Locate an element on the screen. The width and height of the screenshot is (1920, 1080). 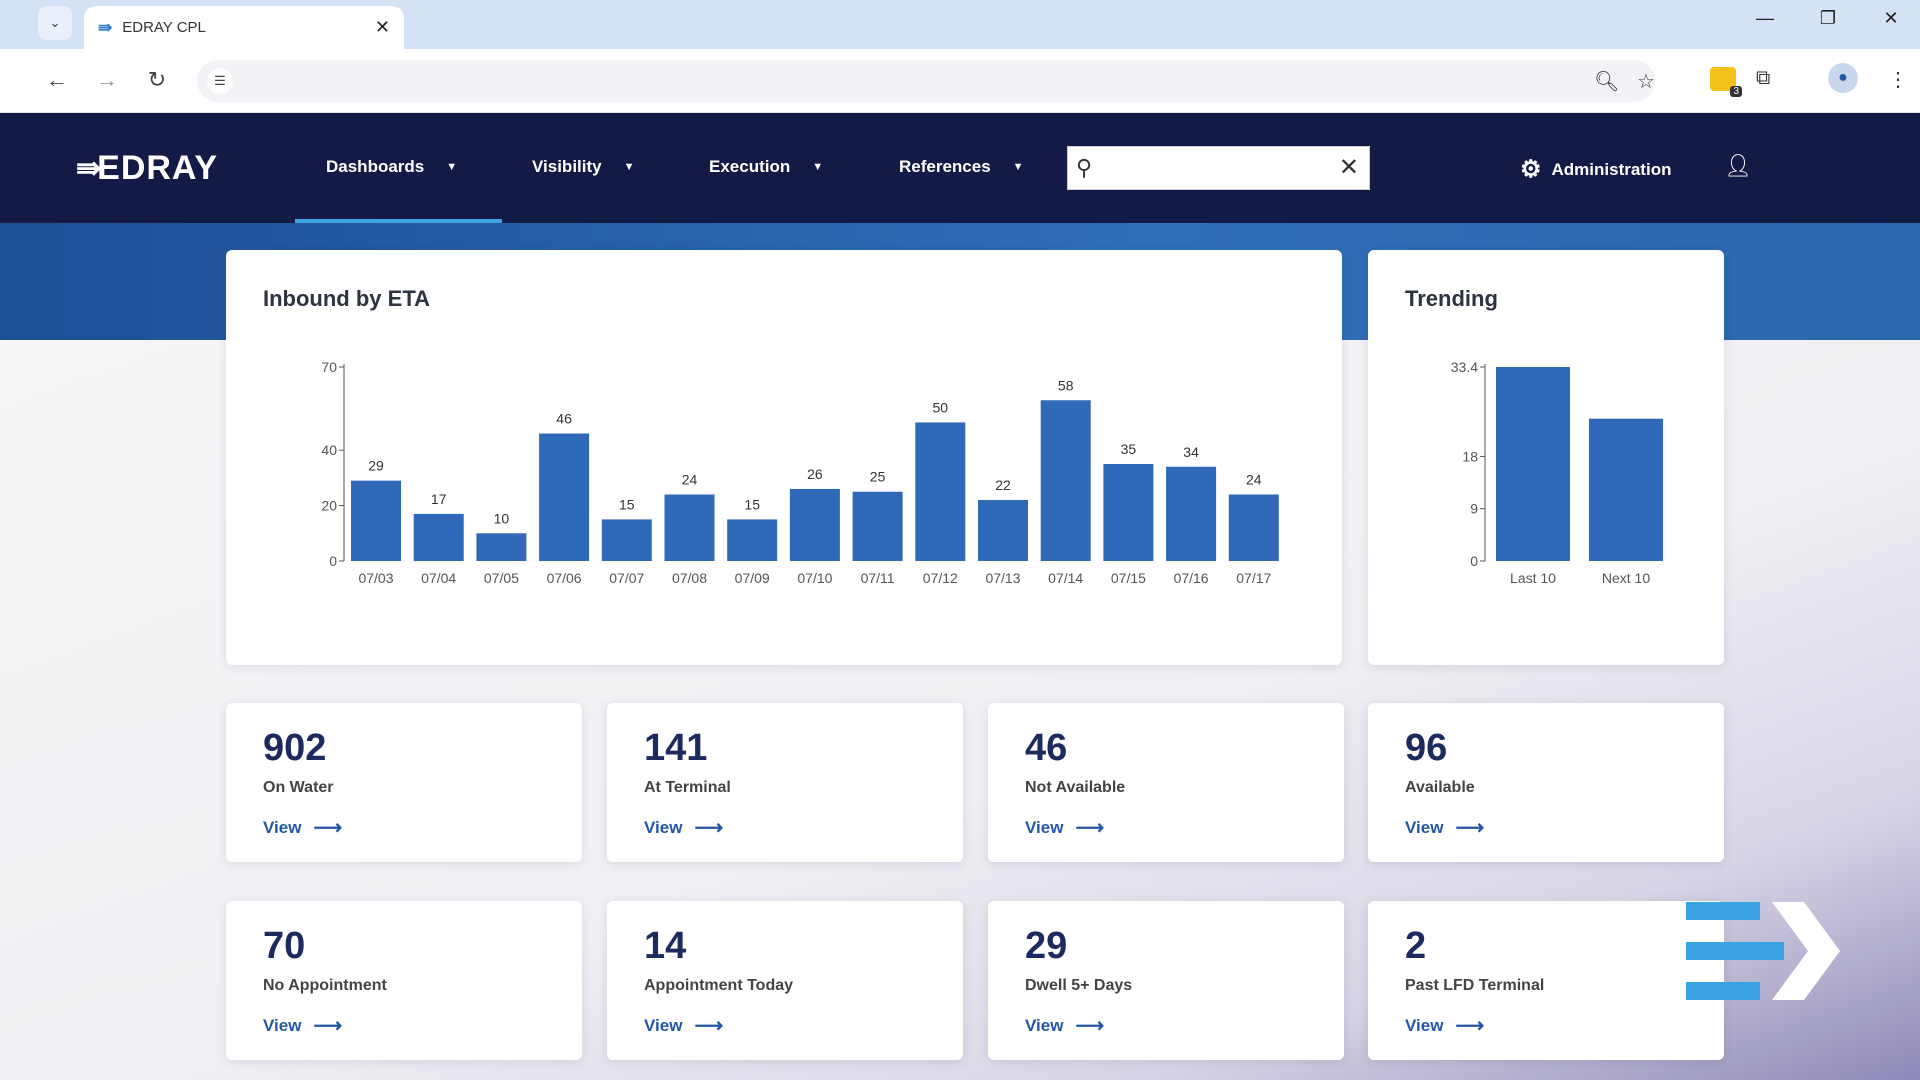
x-tick-label: 07/09 is located at coordinates (752, 578).